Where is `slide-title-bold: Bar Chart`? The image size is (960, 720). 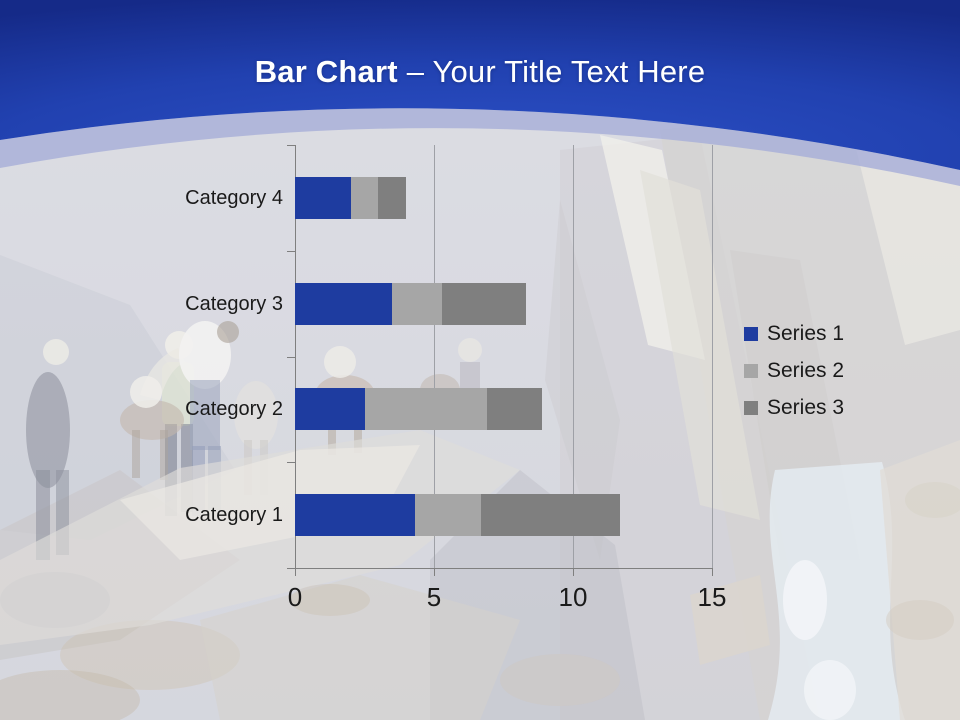 slide-title-bold: Bar Chart is located at coordinates (326, 71).